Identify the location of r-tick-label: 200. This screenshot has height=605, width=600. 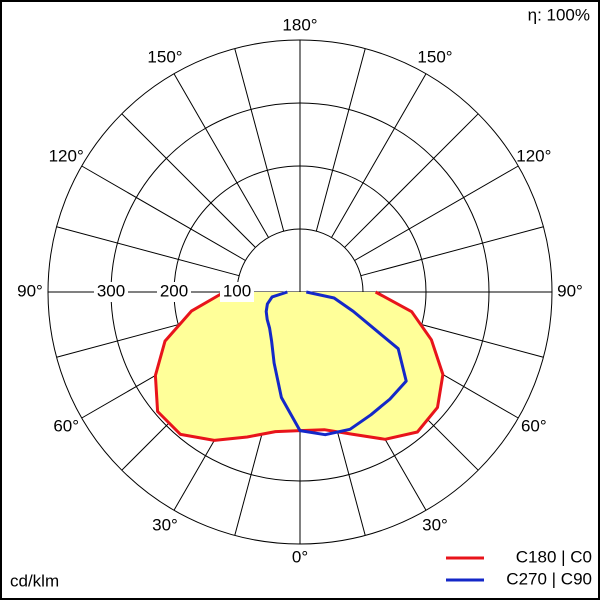
(174, 290).